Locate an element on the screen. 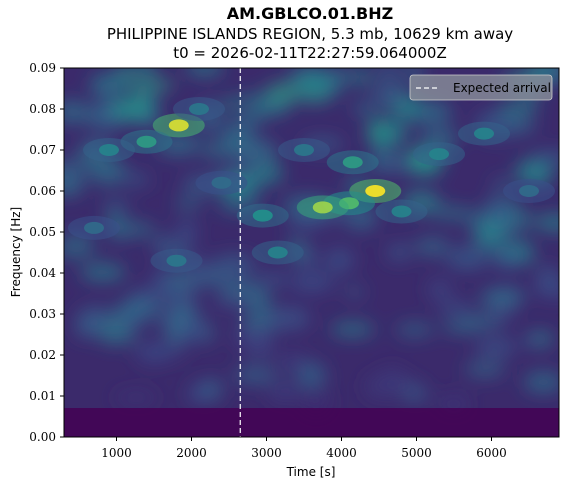 The image size is (573, 491). x-tick-label: 6000 is located at coordinates (491, 453).